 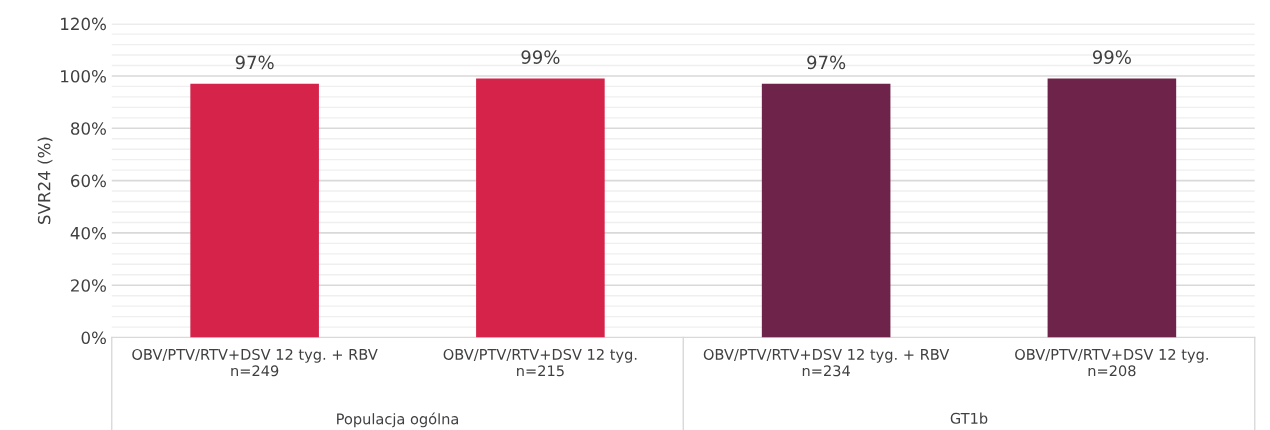 What do you see at coordinates (45, 180) in the screenshot?
I see `y-axis-title: SVR24 (%)` at bounding box center [45, 180].